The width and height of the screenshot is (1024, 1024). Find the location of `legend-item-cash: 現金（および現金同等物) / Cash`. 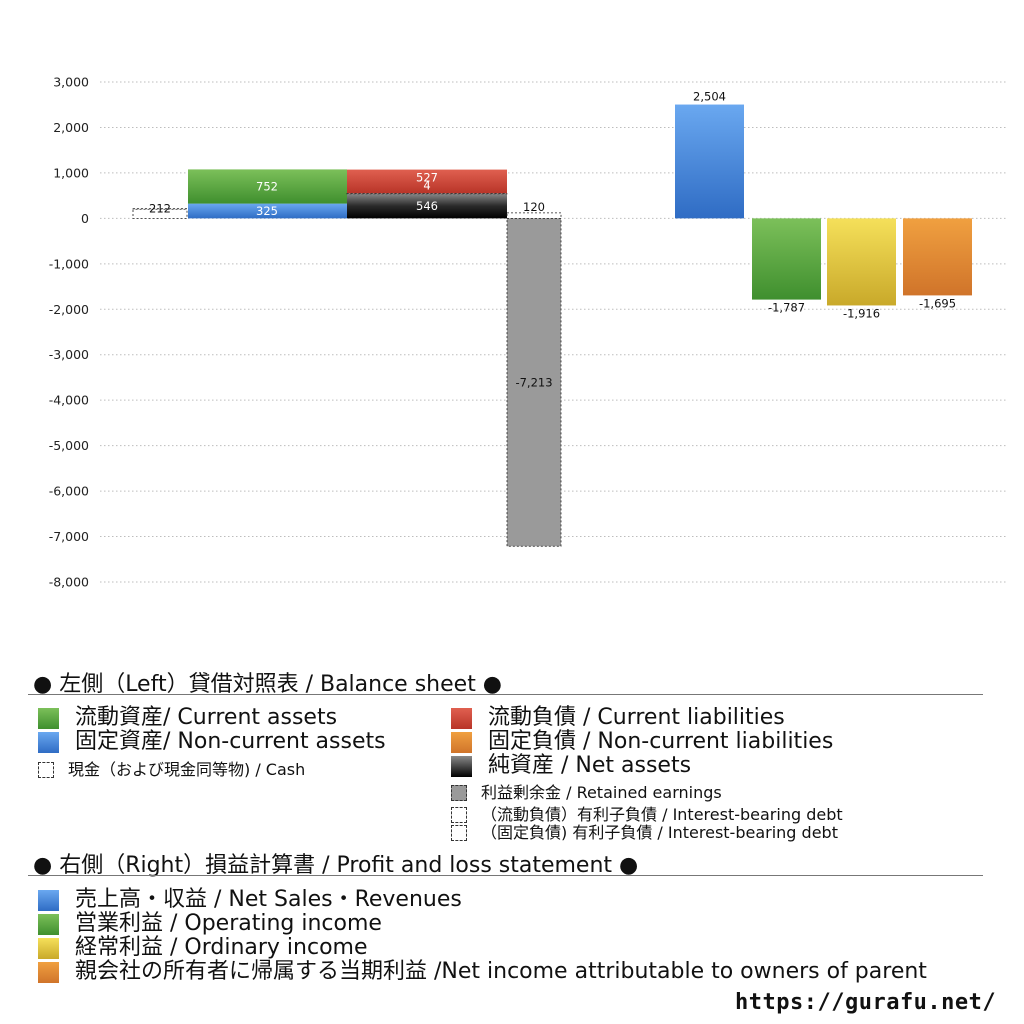

legend-item-cash: 現金（および現金同等物) / Cash is located at coordinates (171, 770).